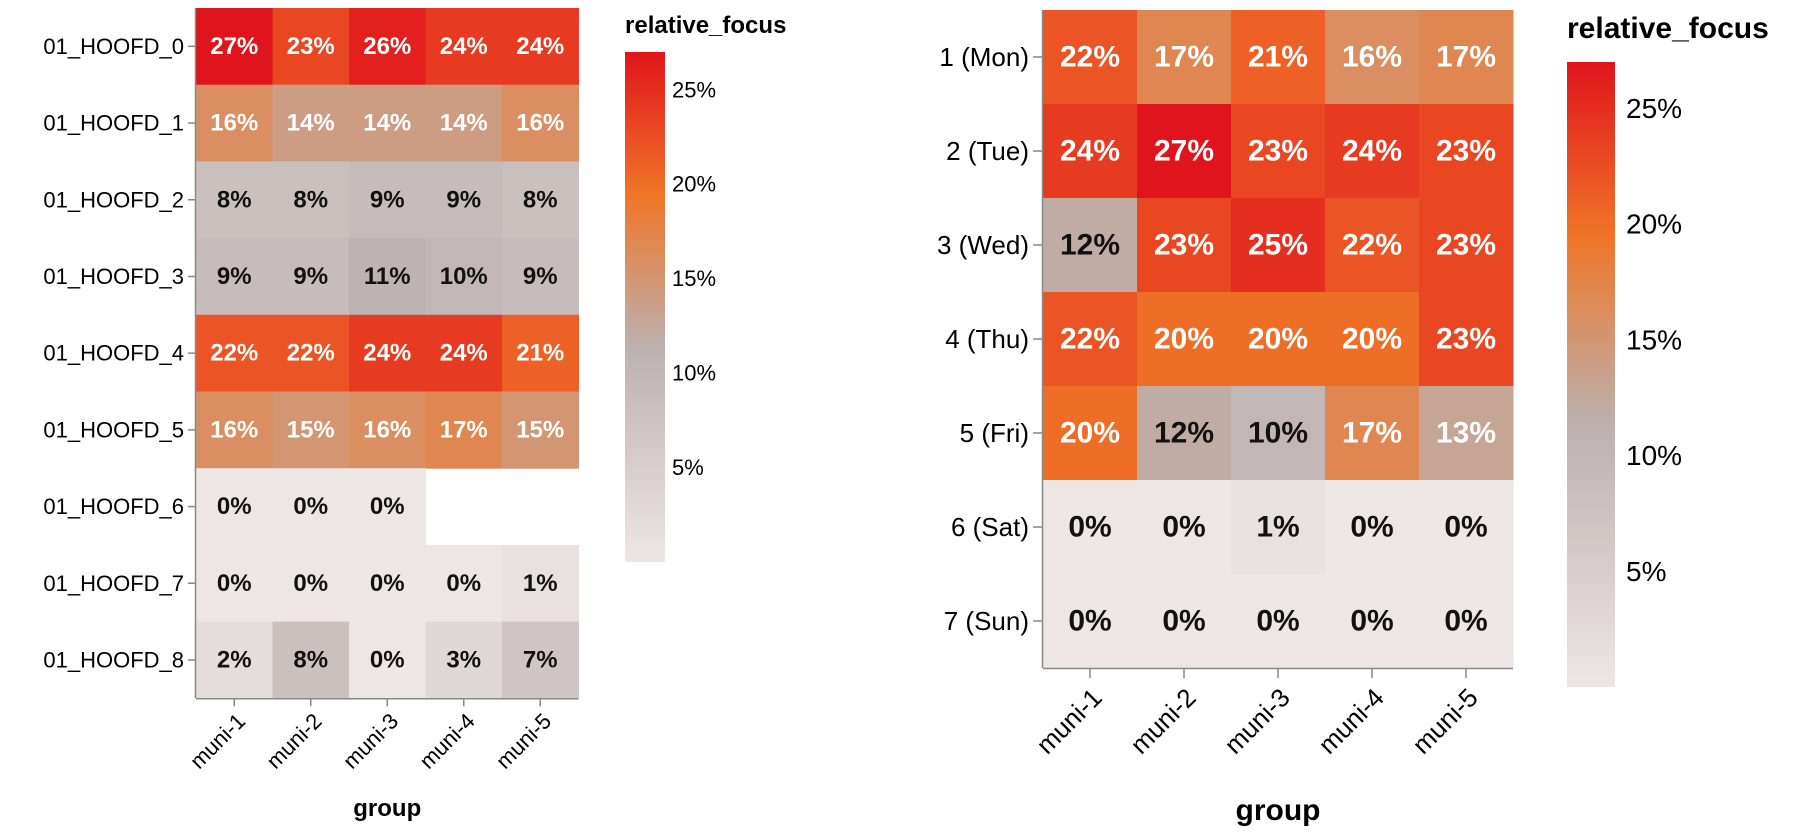 Image resolution: width=1816 pixels, height=839 pixels. I want to click on y-tick-label: 01_HOOFD_0, so click(113, 46).